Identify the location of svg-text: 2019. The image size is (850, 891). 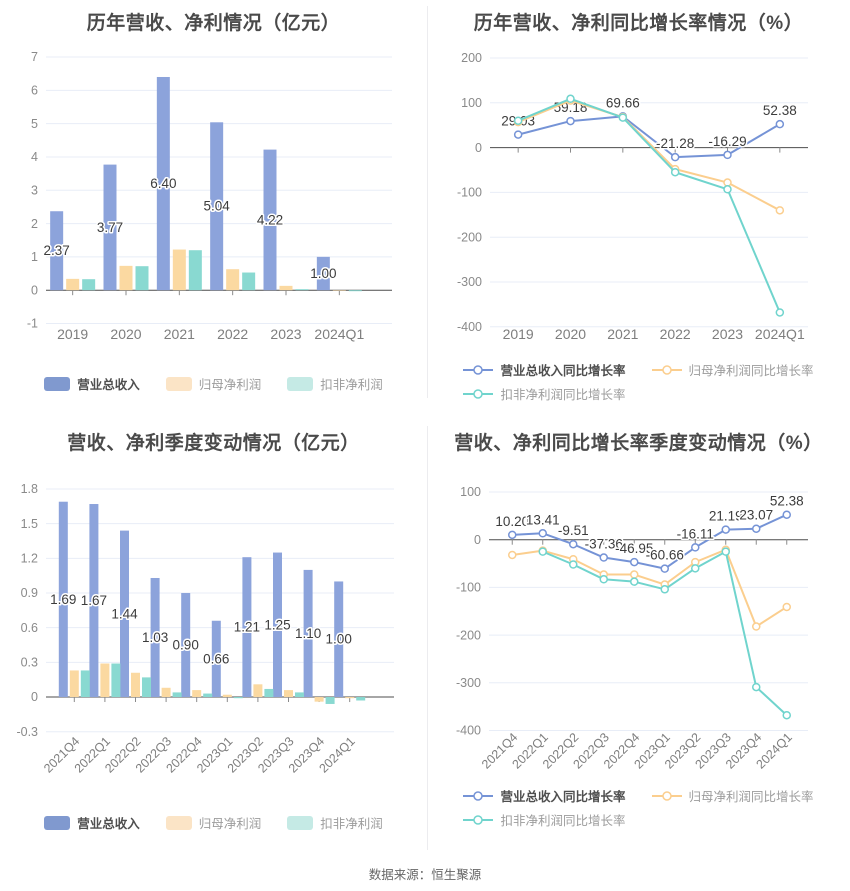
(518, 334).